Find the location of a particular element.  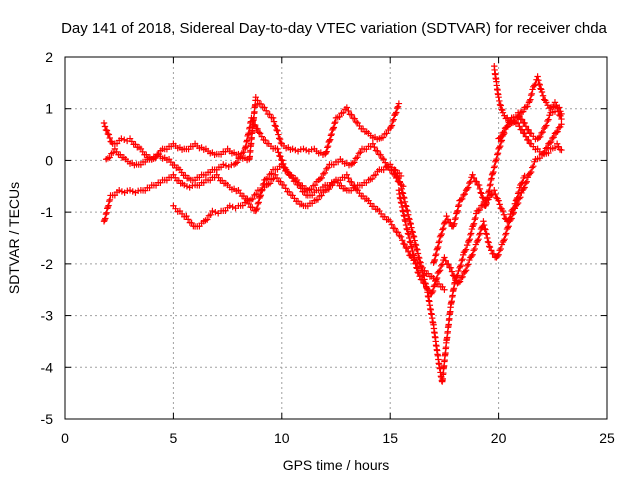

series-track-F is located at coordinates (480, 209).